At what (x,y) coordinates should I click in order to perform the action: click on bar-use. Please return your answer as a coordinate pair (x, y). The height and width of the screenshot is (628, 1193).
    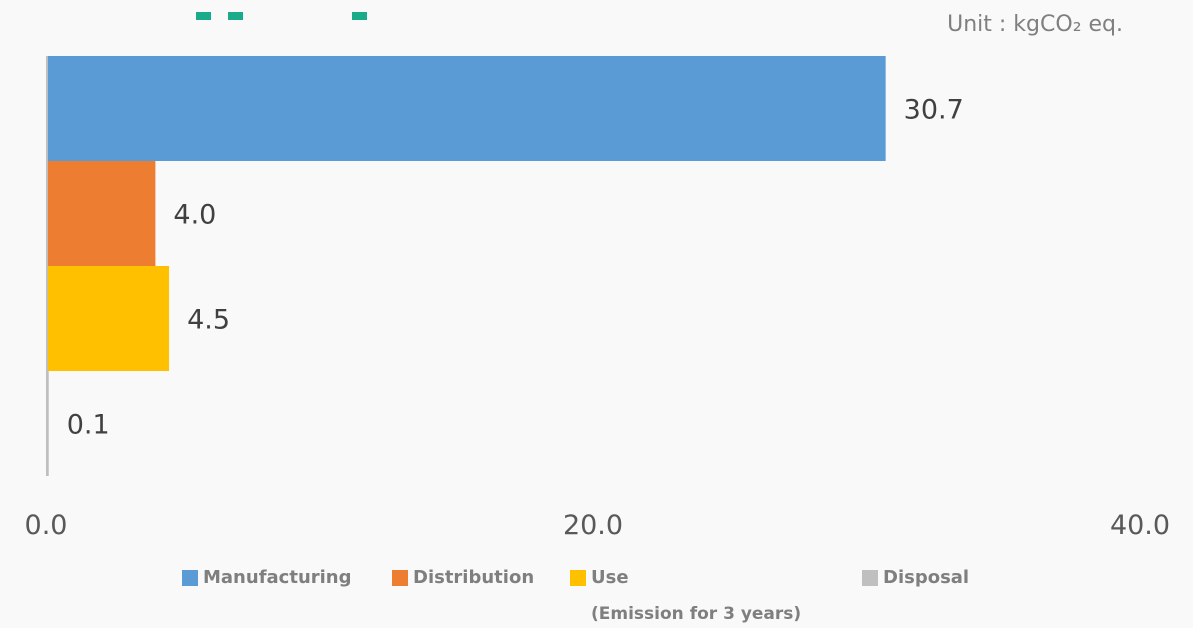
    Looking at the image, I should click on (108, 318).